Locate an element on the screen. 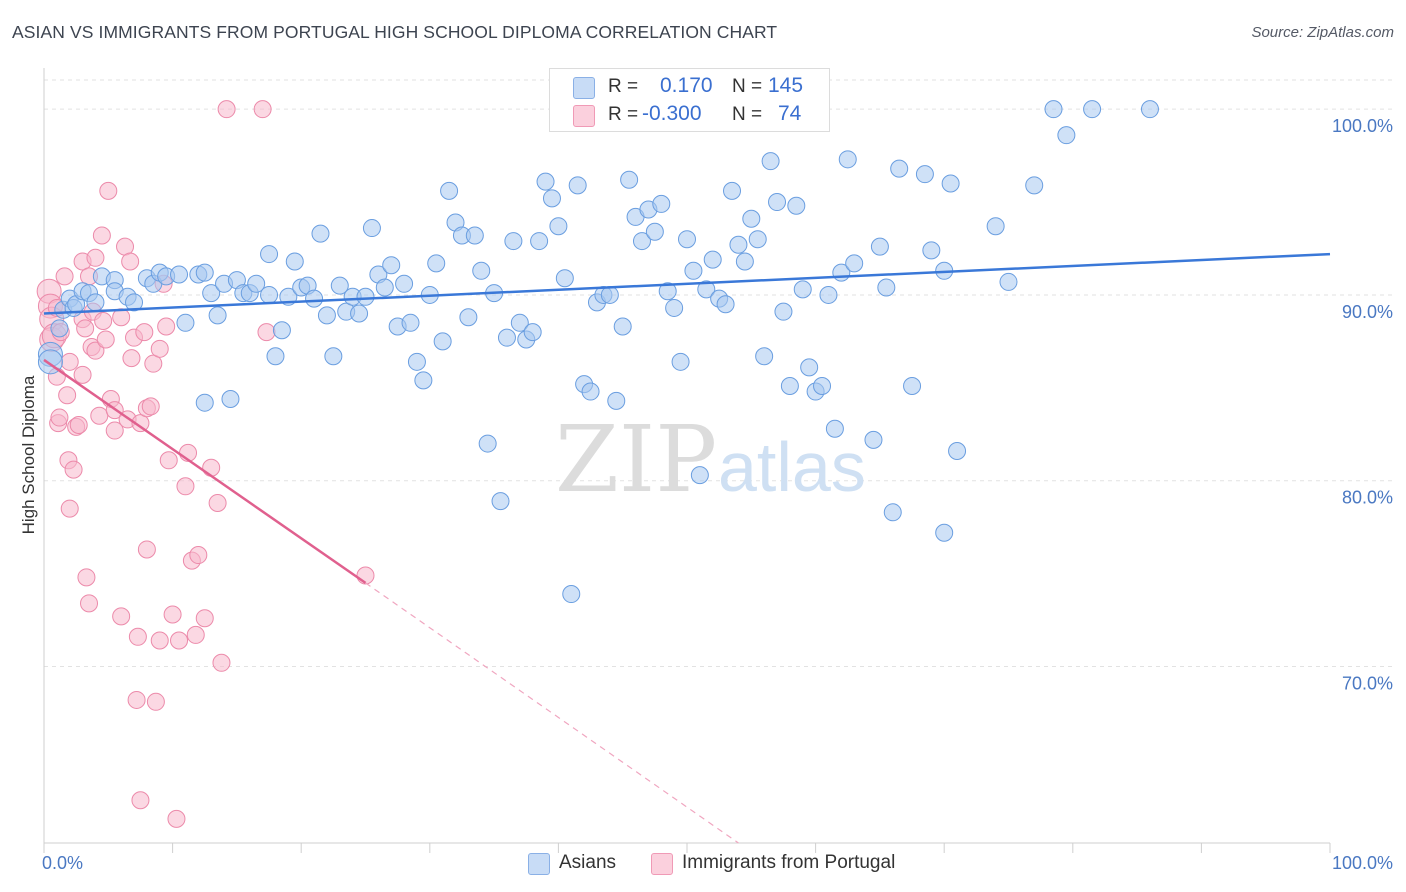 This screenshot has width=1406, height=892. x-tick-label: 0.0% is located at coordinates (62, 863).